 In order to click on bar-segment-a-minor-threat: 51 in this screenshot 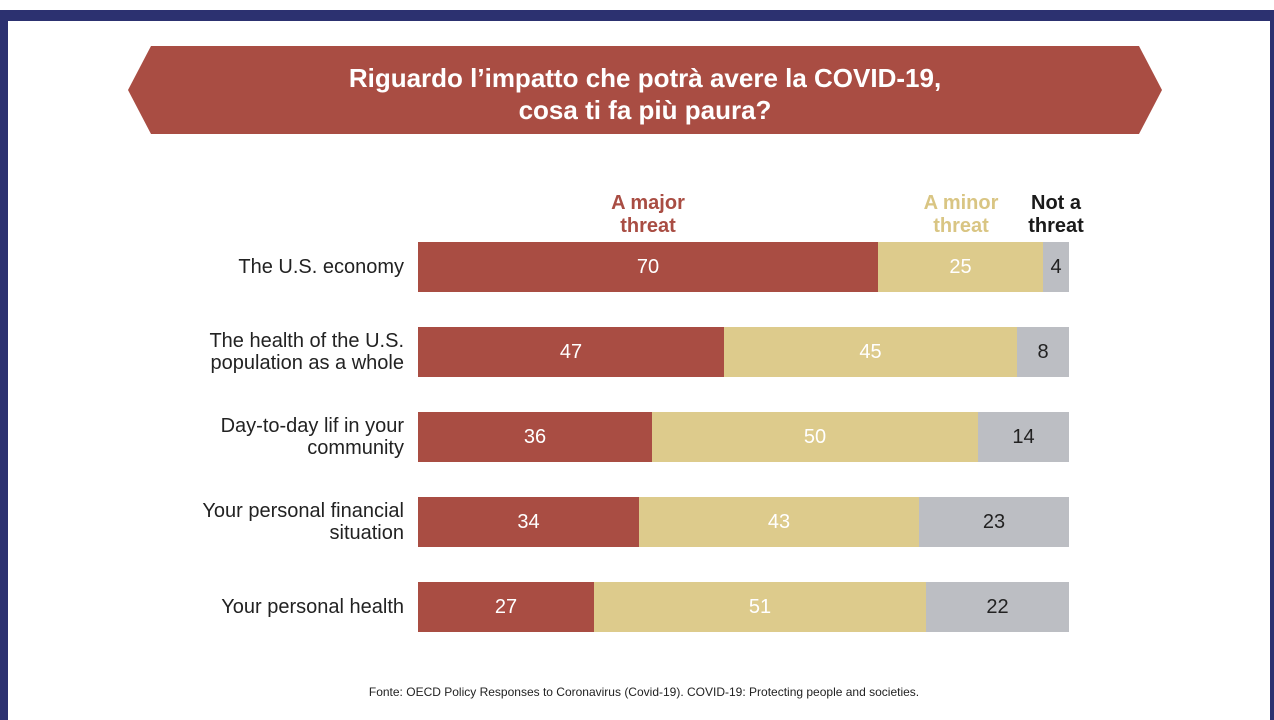, I will do `click(760, 607)`.